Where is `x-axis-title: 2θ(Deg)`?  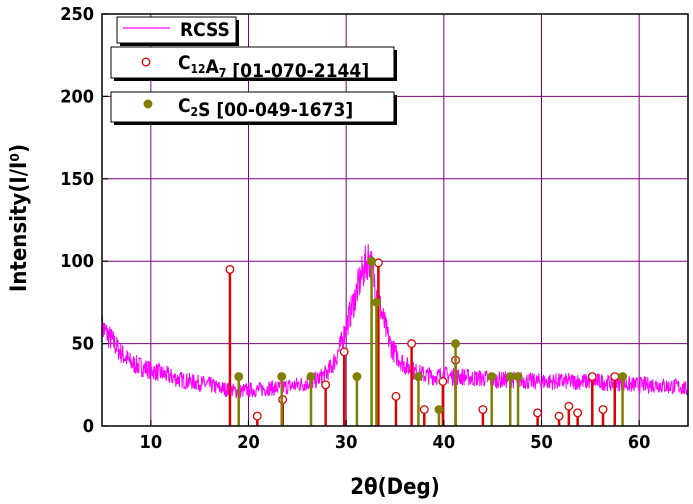
x-axis-title: 2θ(Deg) is located at coordinates (395, 487).